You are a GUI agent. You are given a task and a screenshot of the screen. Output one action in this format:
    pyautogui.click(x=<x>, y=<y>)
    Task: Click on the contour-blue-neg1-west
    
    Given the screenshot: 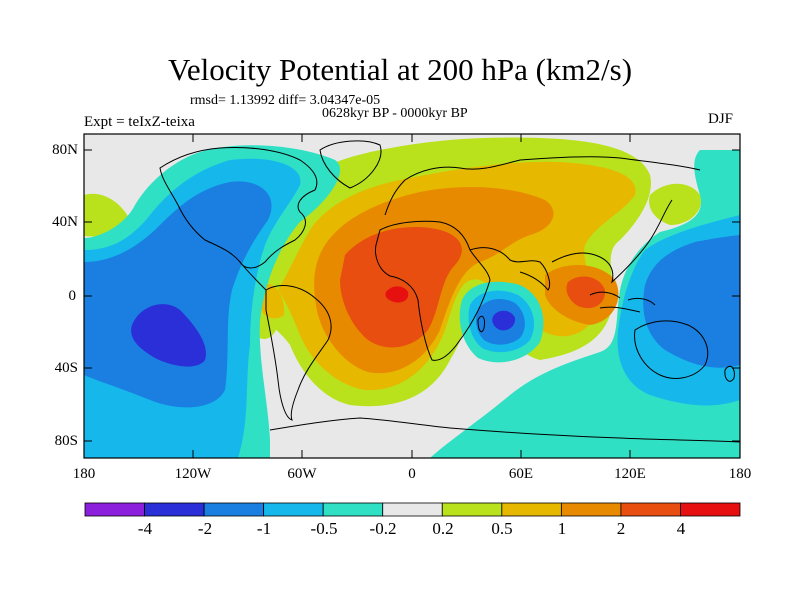 What is the action you would take?
    pyautogui.click(x=178, y=294)
    